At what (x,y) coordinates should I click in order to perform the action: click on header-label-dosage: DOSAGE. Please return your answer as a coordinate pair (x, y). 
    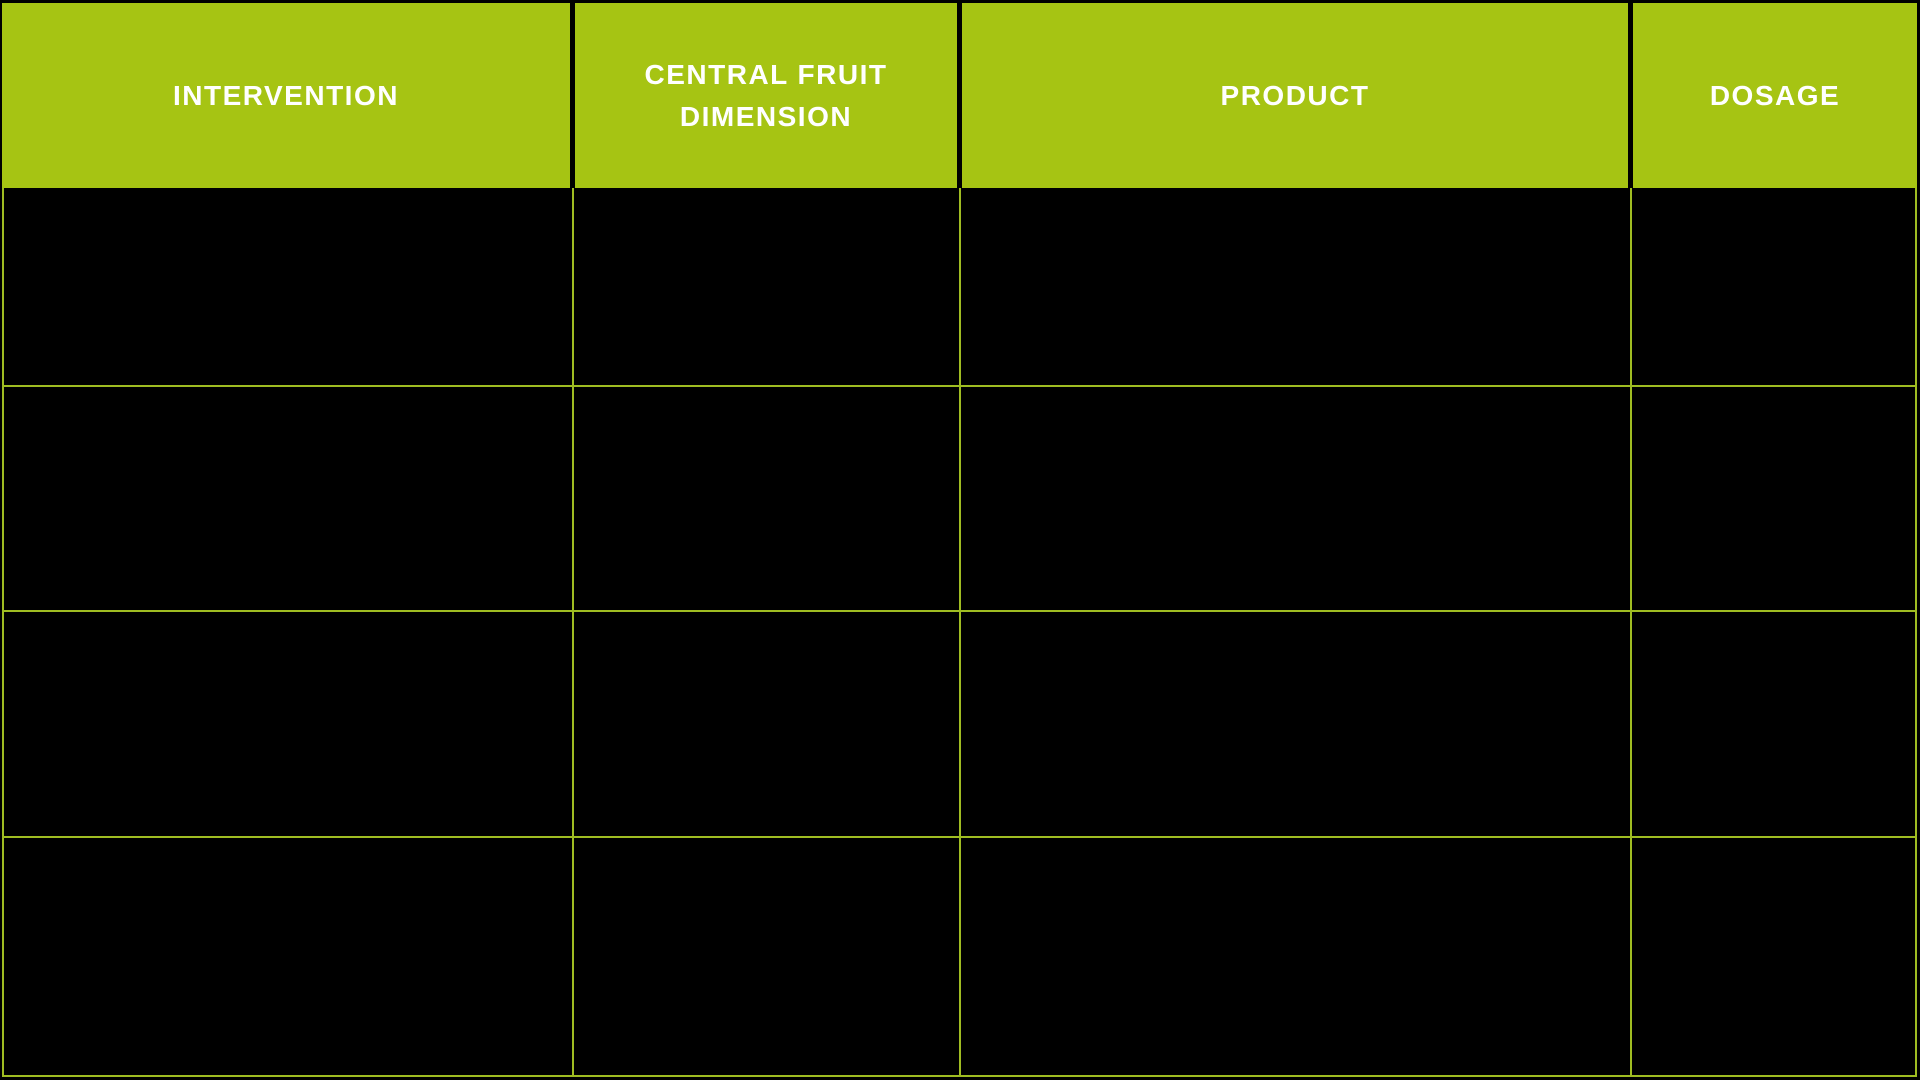
    Looking at the image, I should click on (1775, 95).